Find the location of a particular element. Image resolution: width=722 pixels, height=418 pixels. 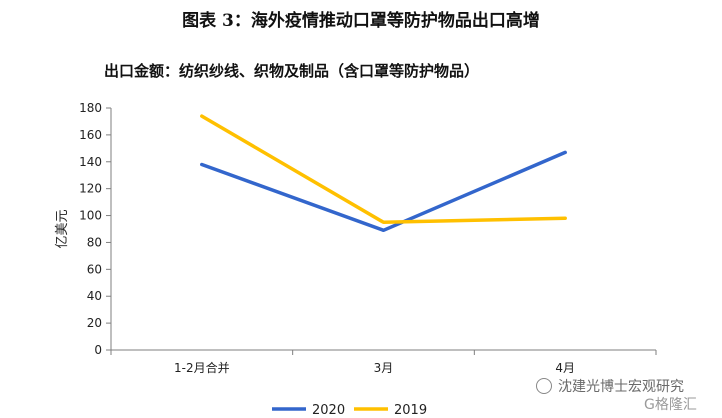

y-tick-label: 120 is located at coordinates (90, 189).